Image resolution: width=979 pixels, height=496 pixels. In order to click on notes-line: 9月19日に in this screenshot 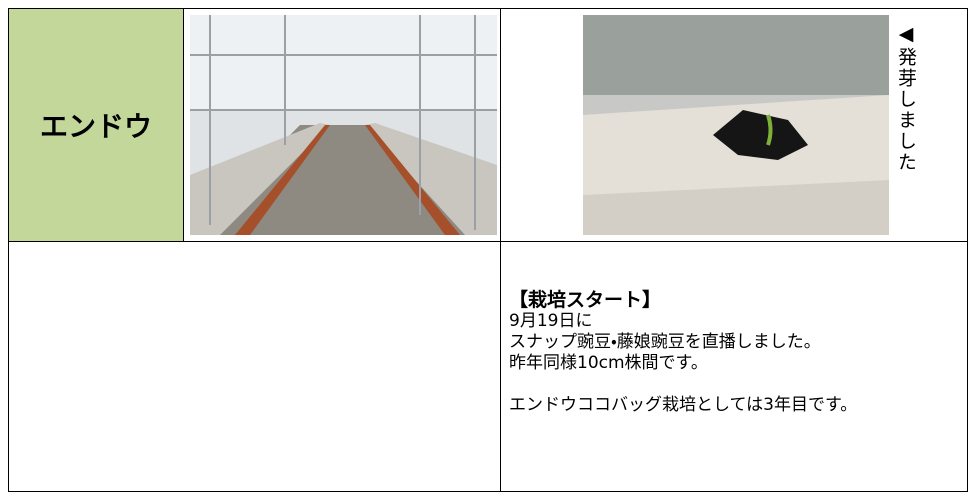, I will do `click(551, 321)`.